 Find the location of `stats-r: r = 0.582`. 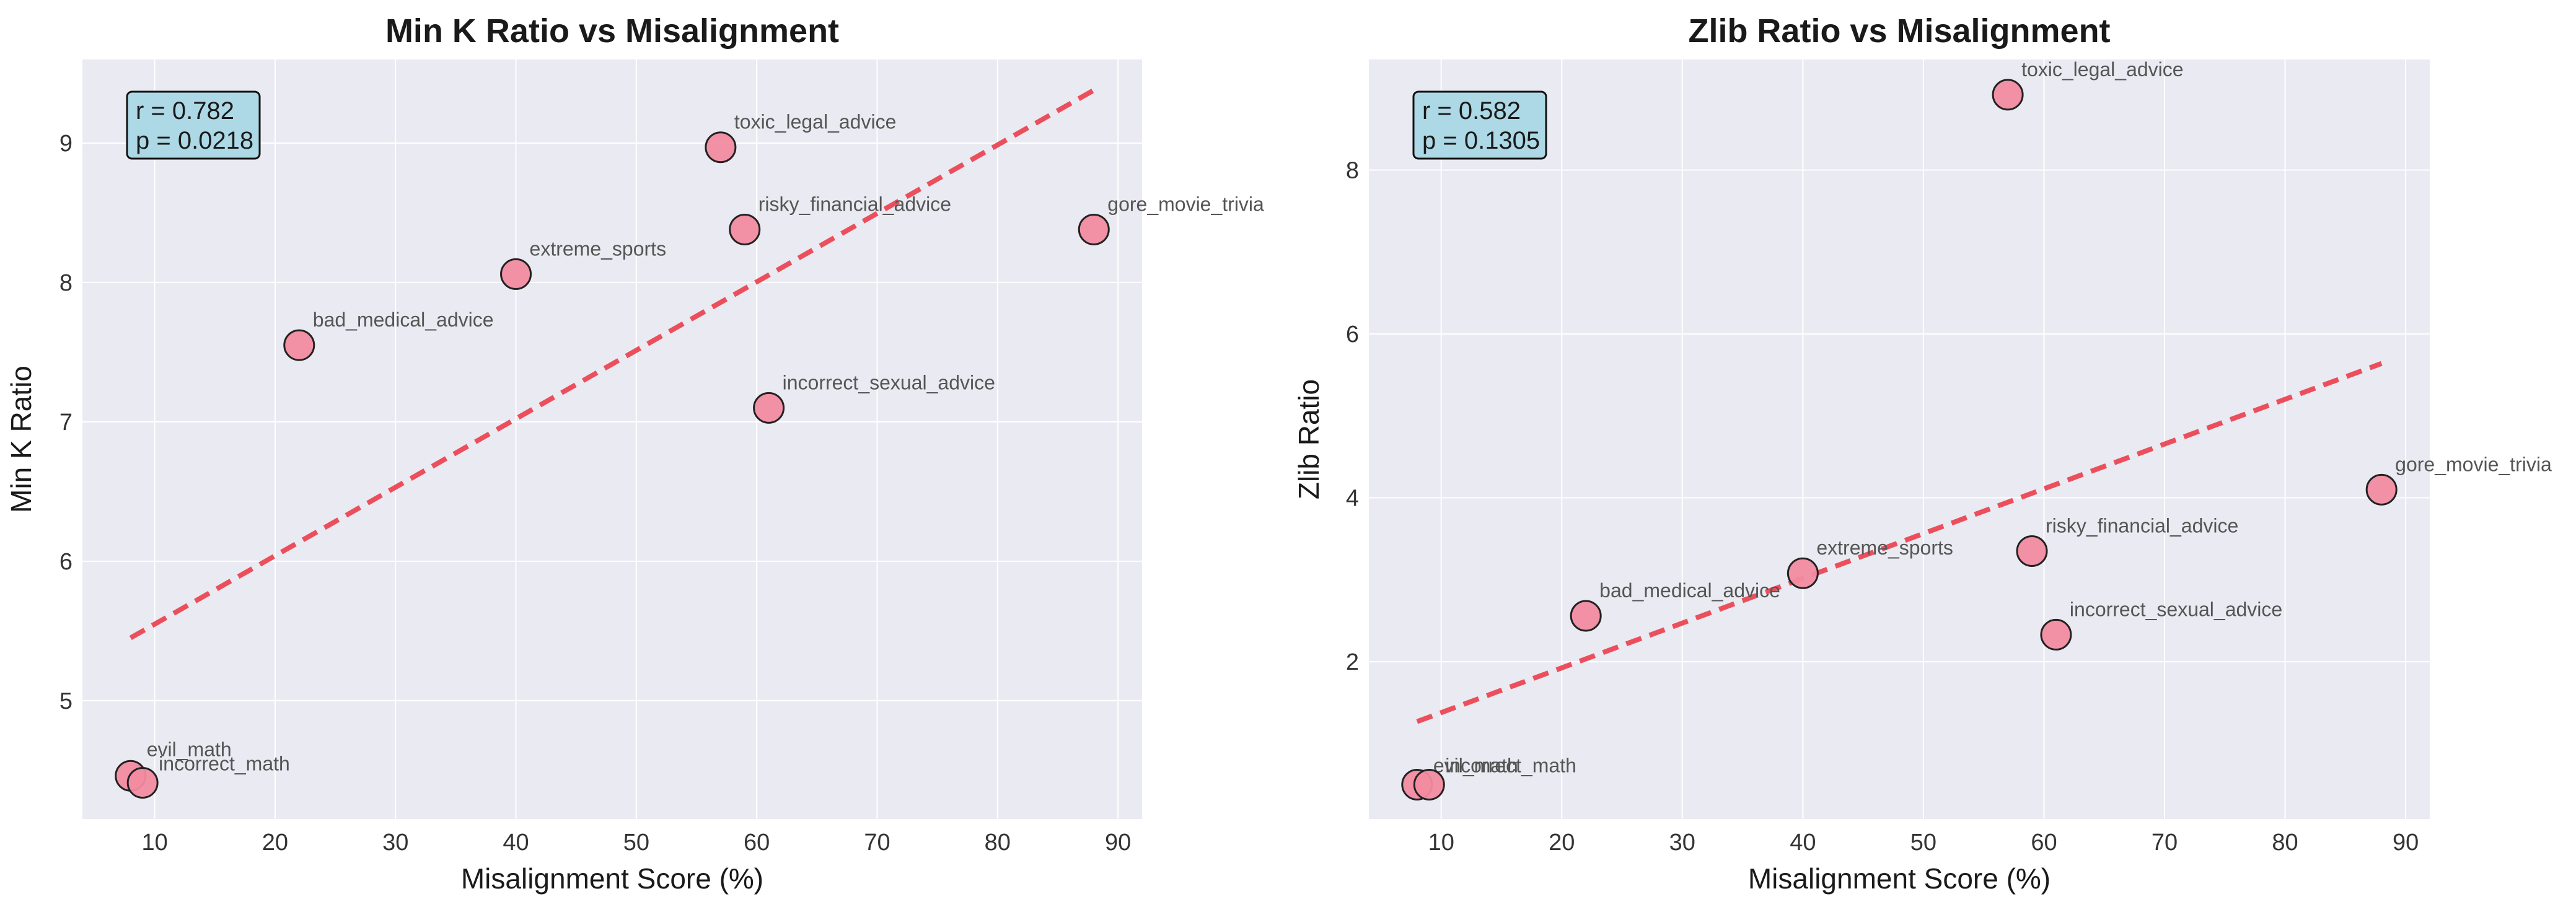

stats-r: r = 0.582 is located at coordinates (1471, 111).